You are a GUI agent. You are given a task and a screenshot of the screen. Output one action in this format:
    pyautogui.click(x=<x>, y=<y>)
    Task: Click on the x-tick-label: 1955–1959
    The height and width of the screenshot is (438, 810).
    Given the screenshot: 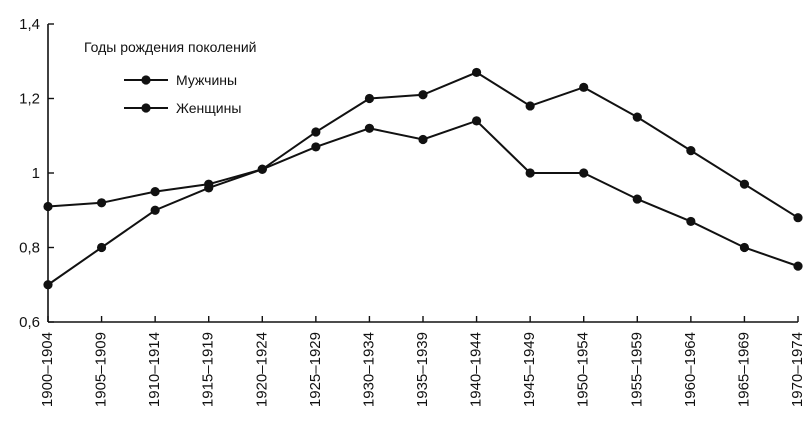 What is the action you would take?
    pyautogui.click(x=636, y=369)
    